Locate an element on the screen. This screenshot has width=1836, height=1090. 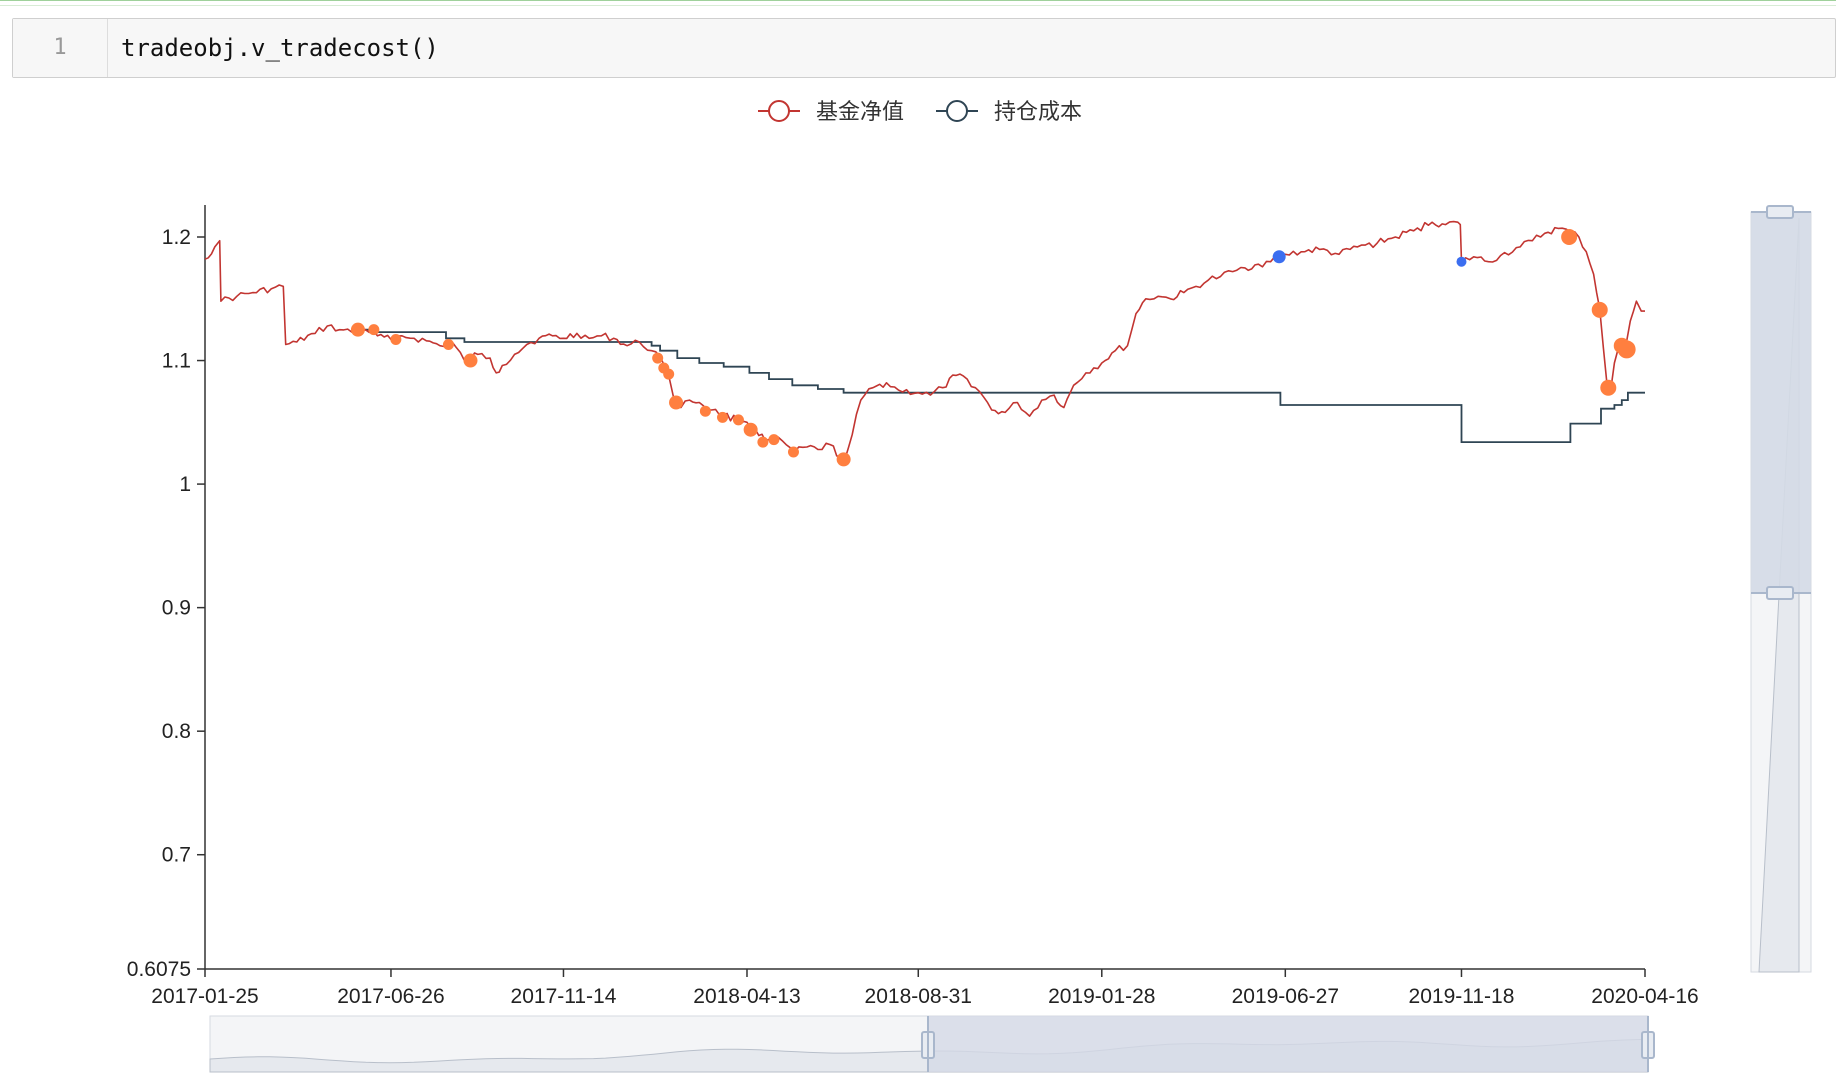
datazoom-y-handle-top is located at coordinates (1780, 212).